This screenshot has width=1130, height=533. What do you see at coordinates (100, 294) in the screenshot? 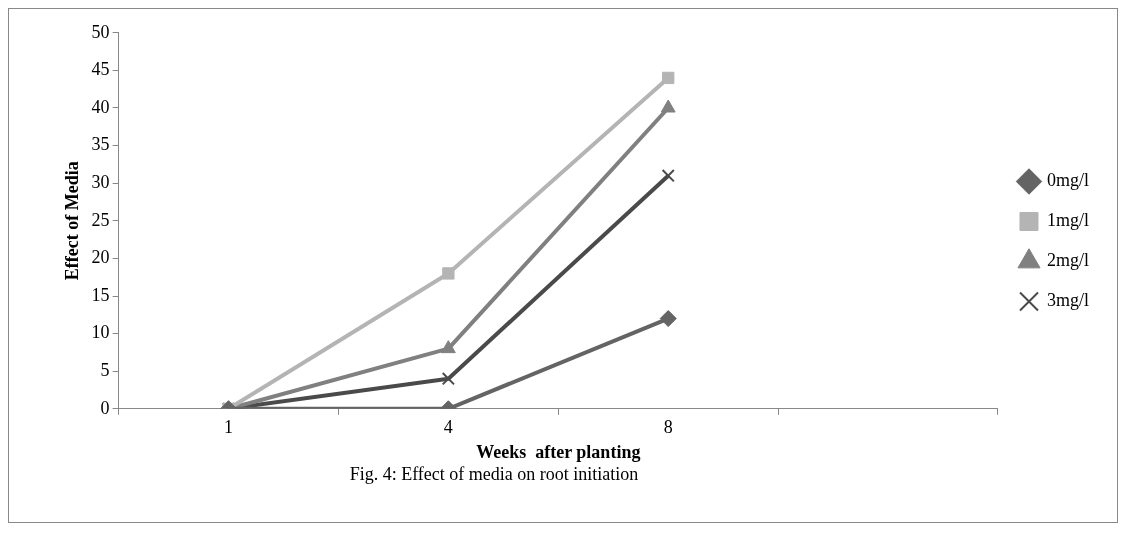
I see `y-tick-label: 15` at bounding box center [100, 294].